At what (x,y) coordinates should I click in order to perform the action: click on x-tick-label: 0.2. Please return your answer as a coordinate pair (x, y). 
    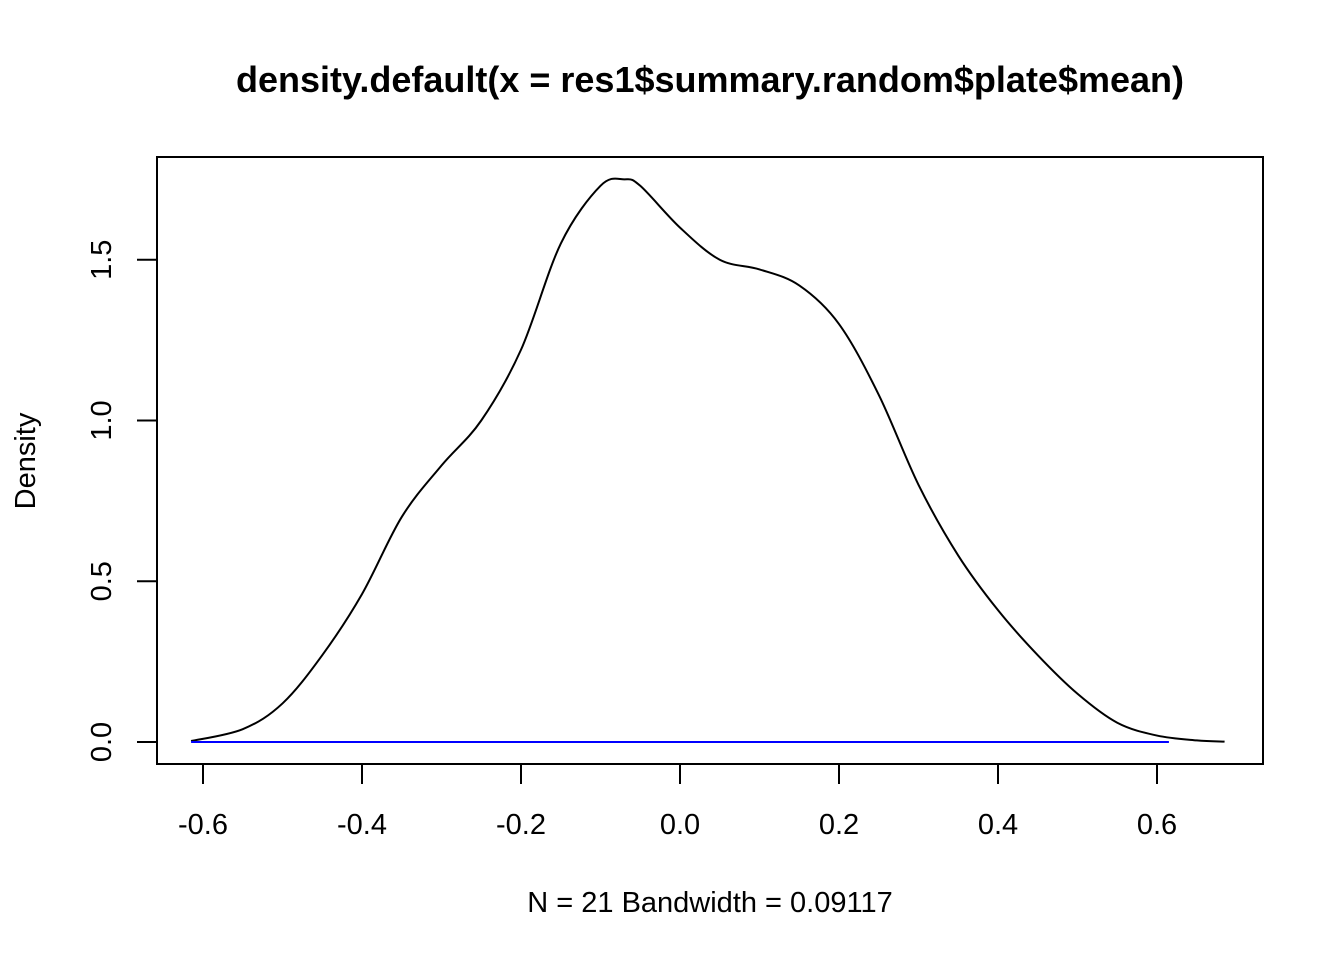
    Looking at the image, I should click on (839, 825).